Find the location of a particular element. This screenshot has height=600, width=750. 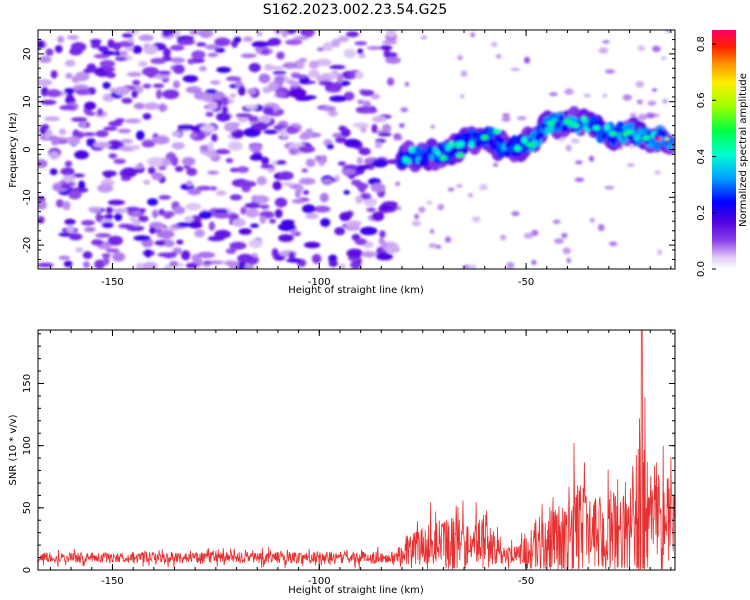

colorbar-tick-label: 0.6 is located at coordinates (701, 100).